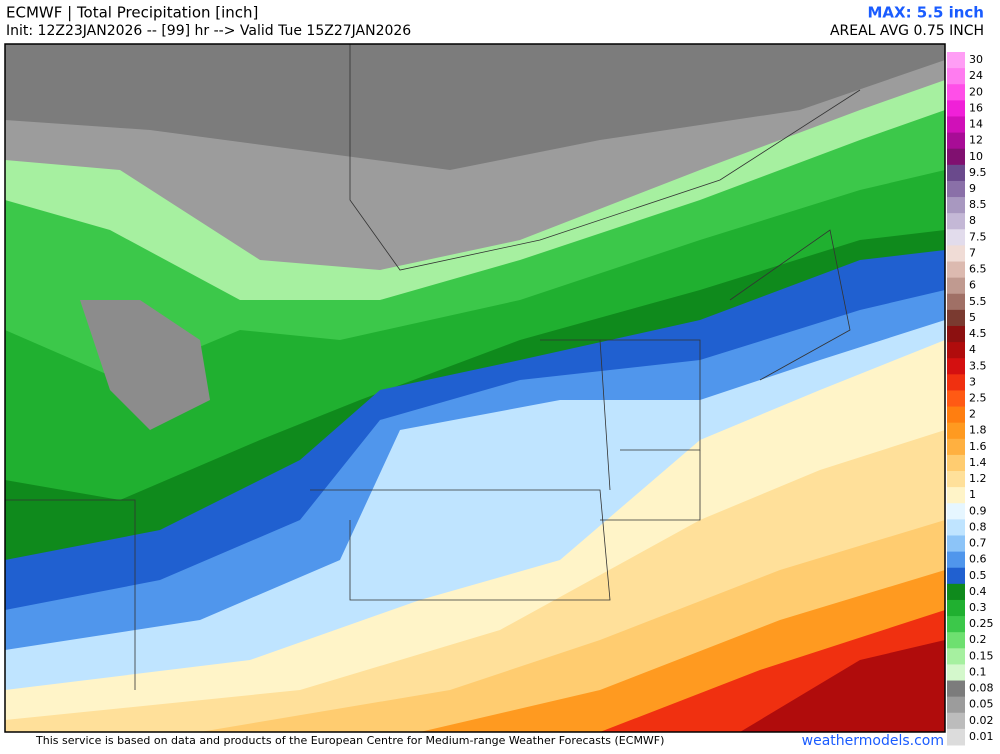 Image resolution: width=1000 pixels, height=754 pixels. What do you see at coordinates (972, 317) in the screenshot?
I see `colorbar-label: 5` at bounding box center [972, 317].